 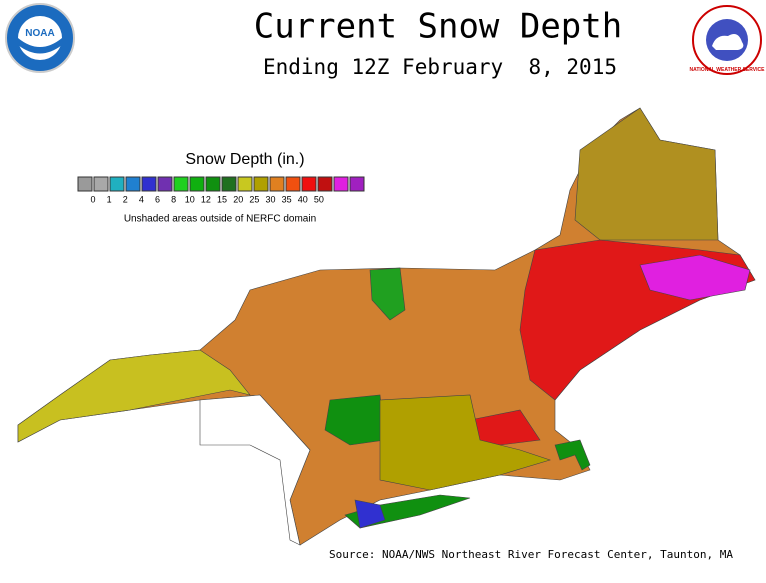 What do you see at coordinates (440, 67) in the screenshot?
I see `subtitle: Ending 12Z February 8, 2015` at bounding box center [440, 67].